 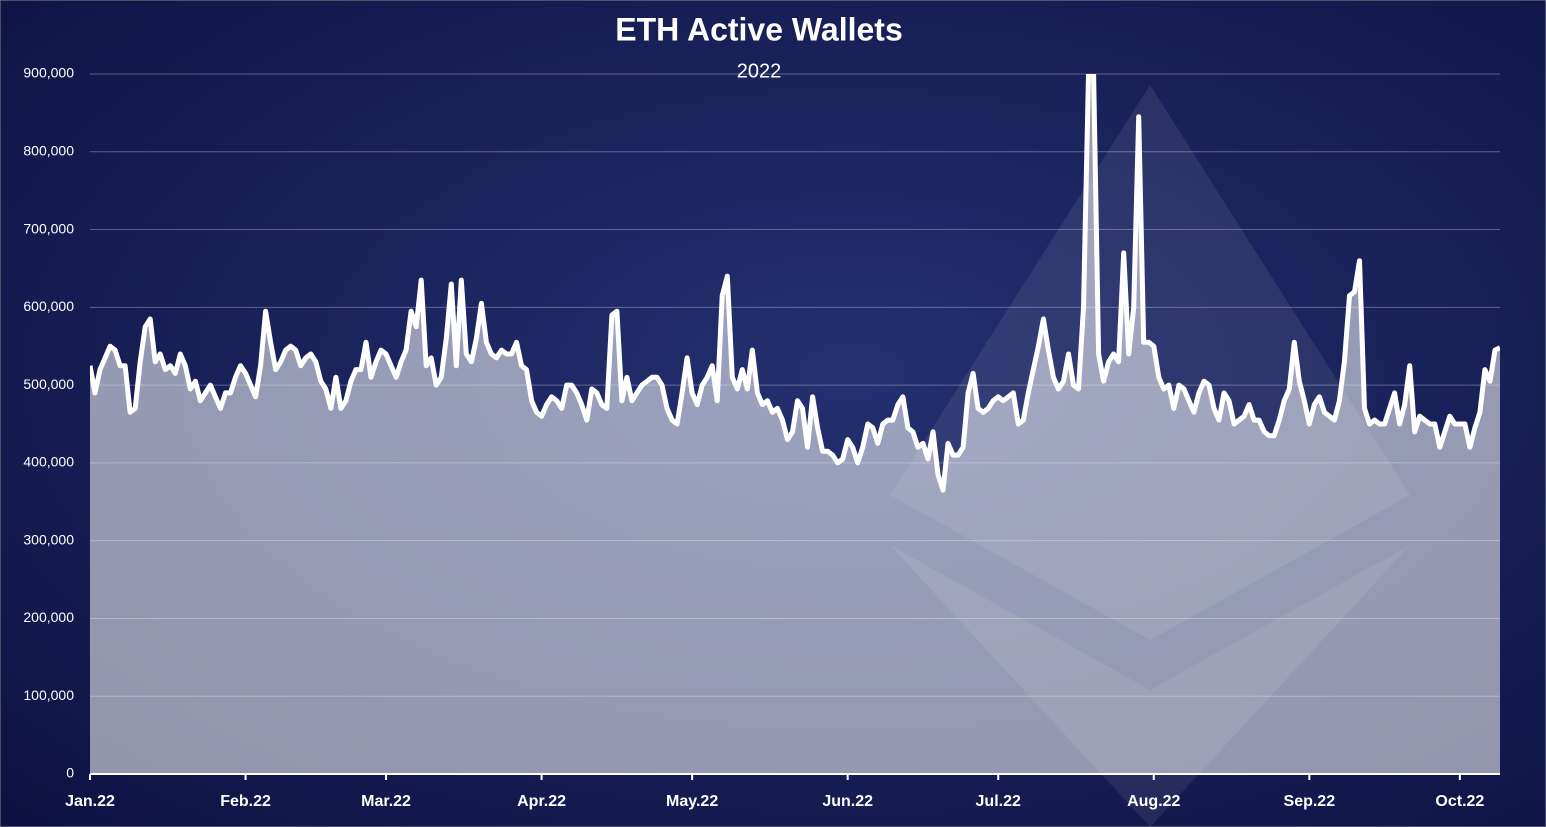 I want to click on chart-title: ETH Active Wallets, so click(x=758, y=29).